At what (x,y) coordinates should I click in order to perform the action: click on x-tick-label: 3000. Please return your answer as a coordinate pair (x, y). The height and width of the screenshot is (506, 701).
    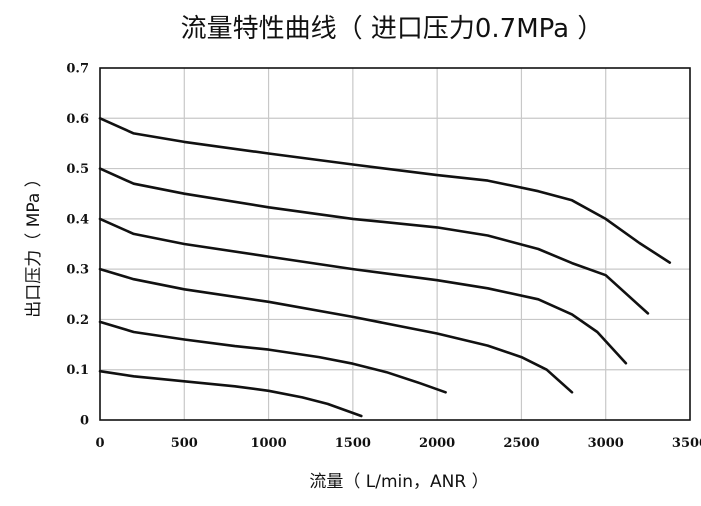
    Looking at the image, I should click on (606, 443).